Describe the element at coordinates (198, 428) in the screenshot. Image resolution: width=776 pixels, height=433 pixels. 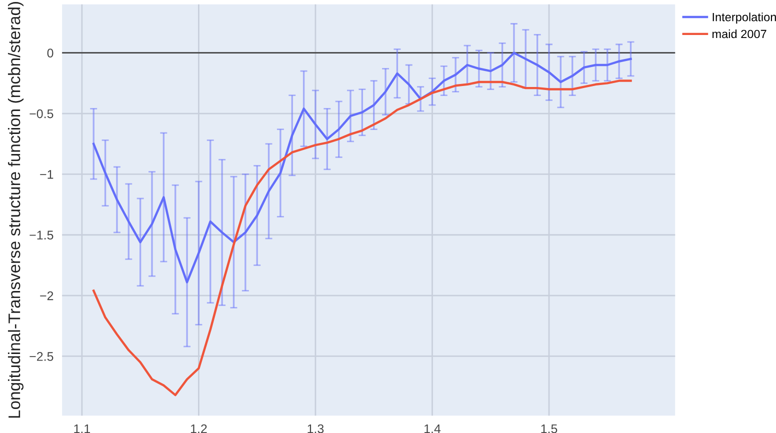
I see `x-tick-label: 1.2` at that location.